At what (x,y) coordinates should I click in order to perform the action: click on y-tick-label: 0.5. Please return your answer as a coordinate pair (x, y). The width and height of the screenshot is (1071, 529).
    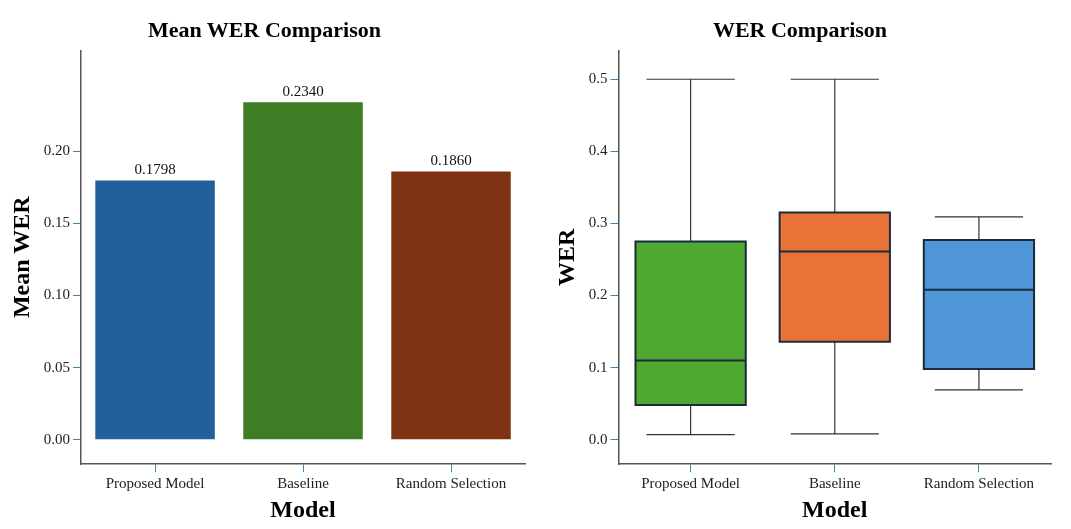
    Looking at the image, I should click on (598, 78).